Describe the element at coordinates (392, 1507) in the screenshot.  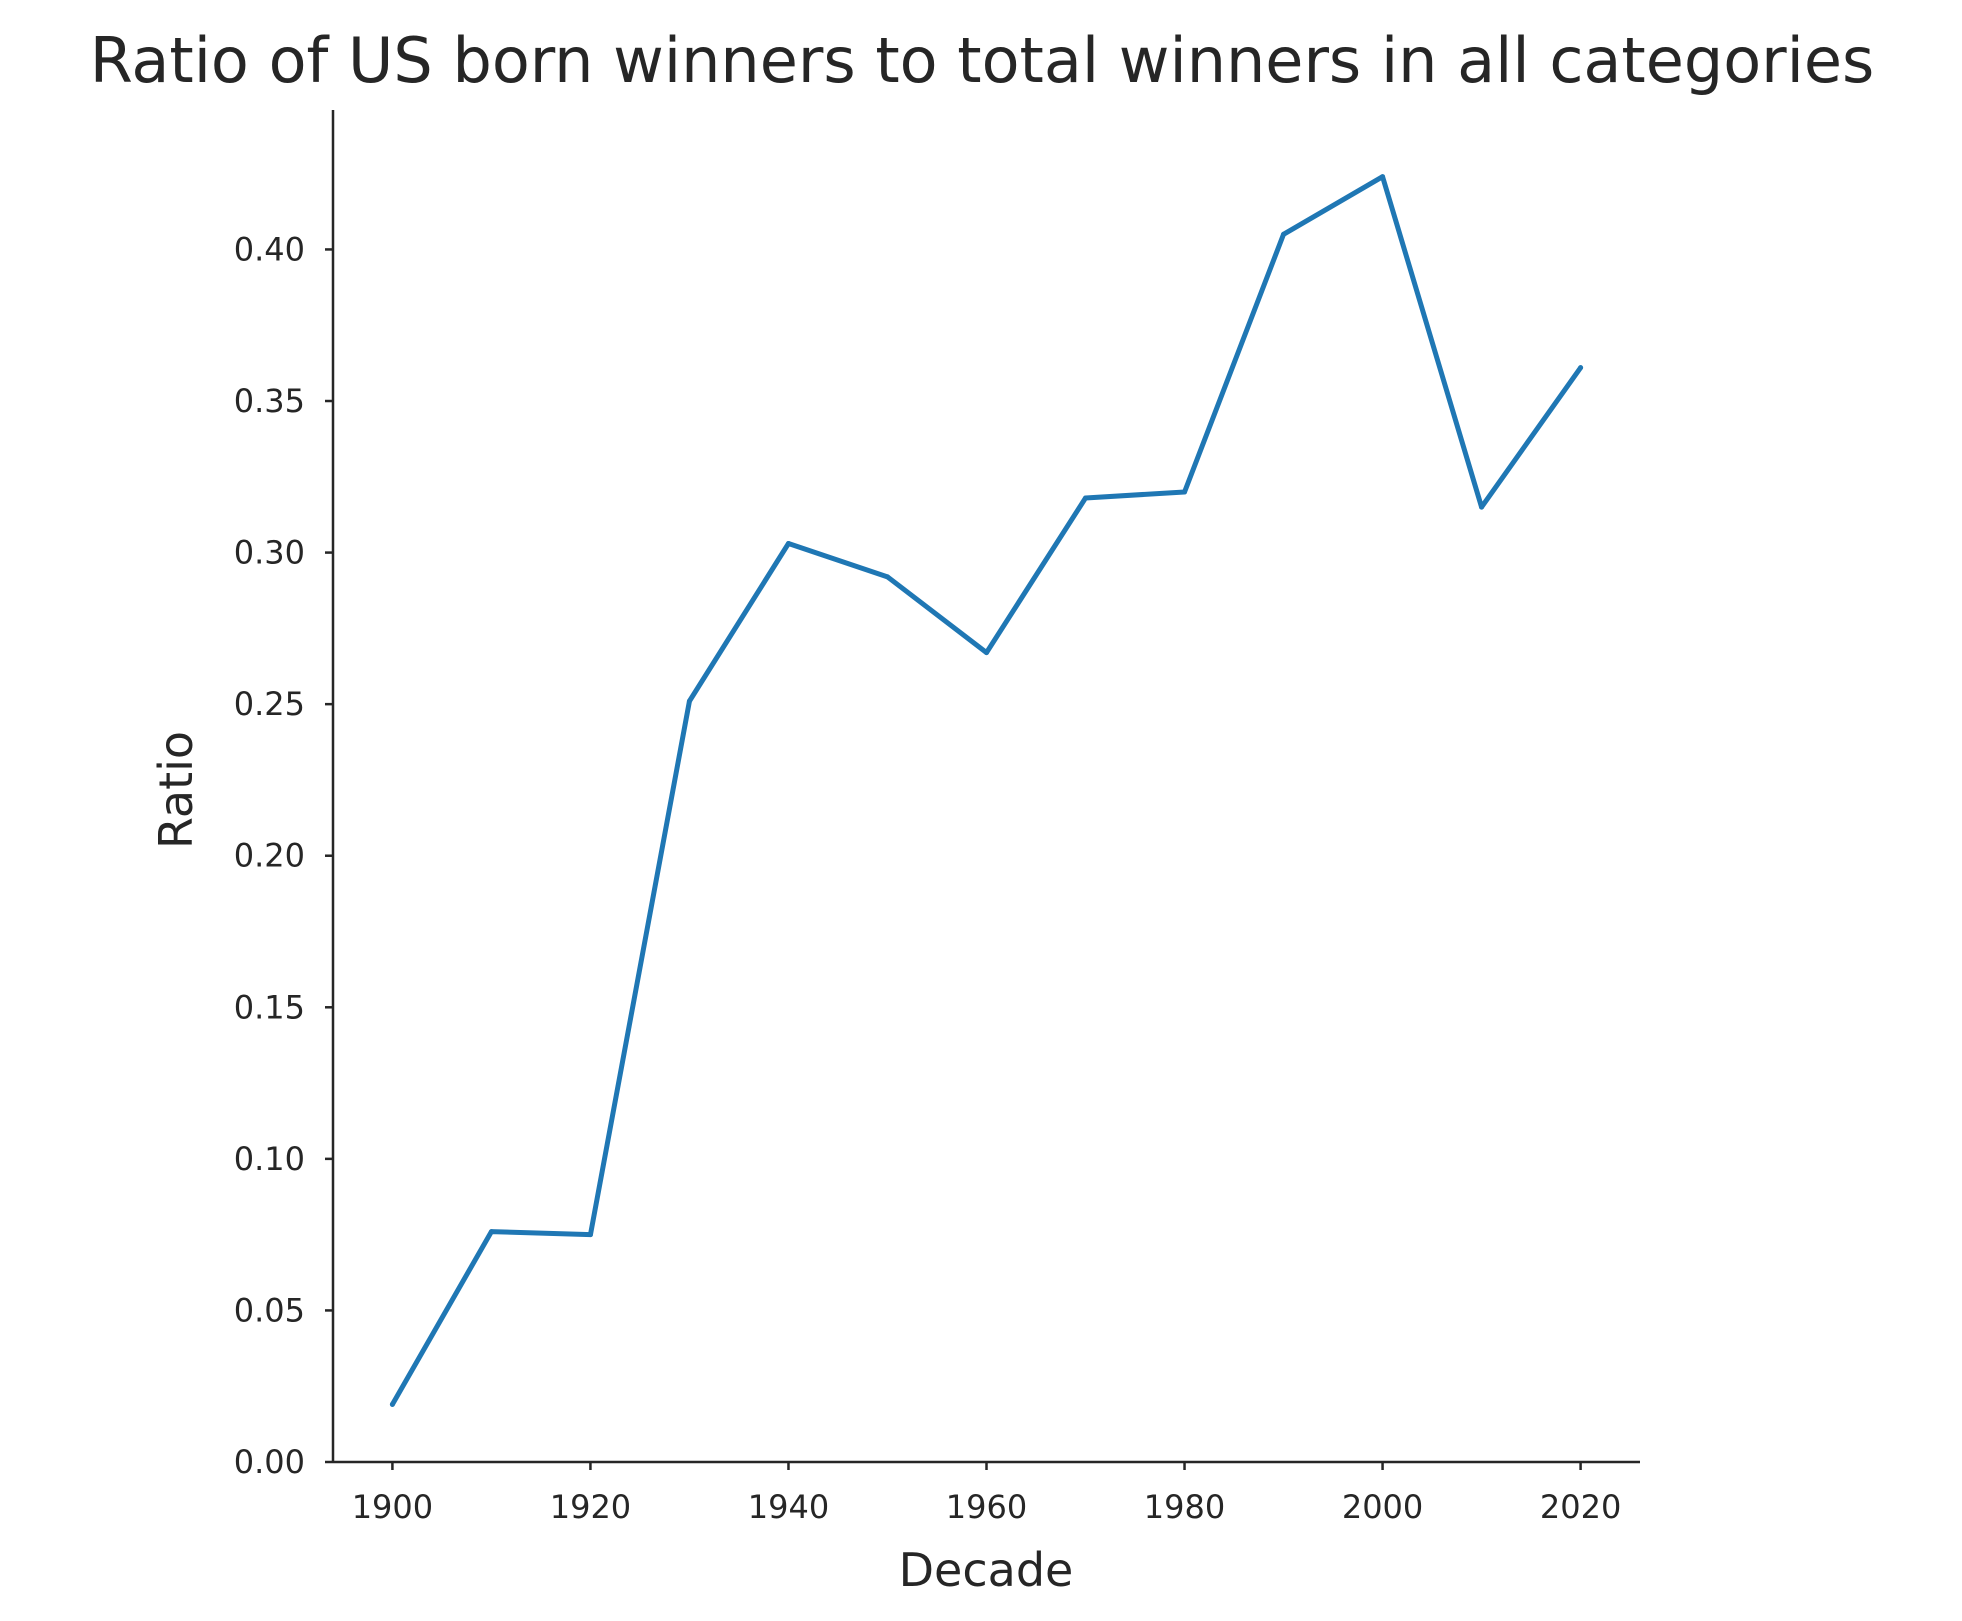
I see `x-tick-label: 1900` at that location.